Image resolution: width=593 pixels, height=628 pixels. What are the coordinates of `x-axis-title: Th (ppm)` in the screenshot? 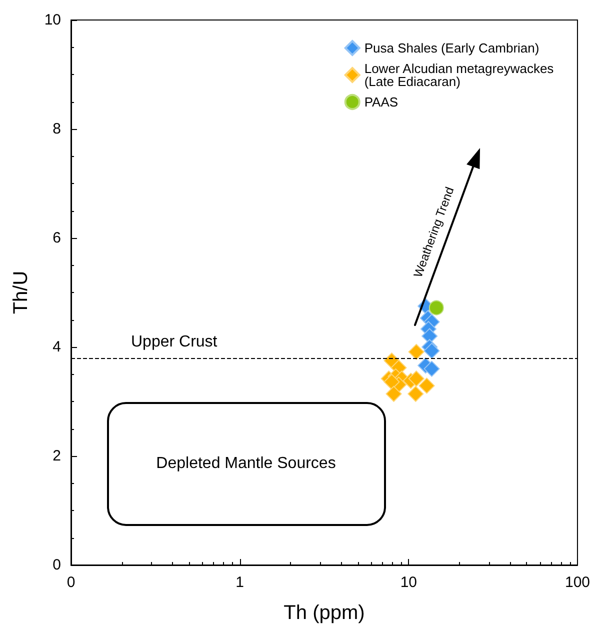 It's located at (324, 613).